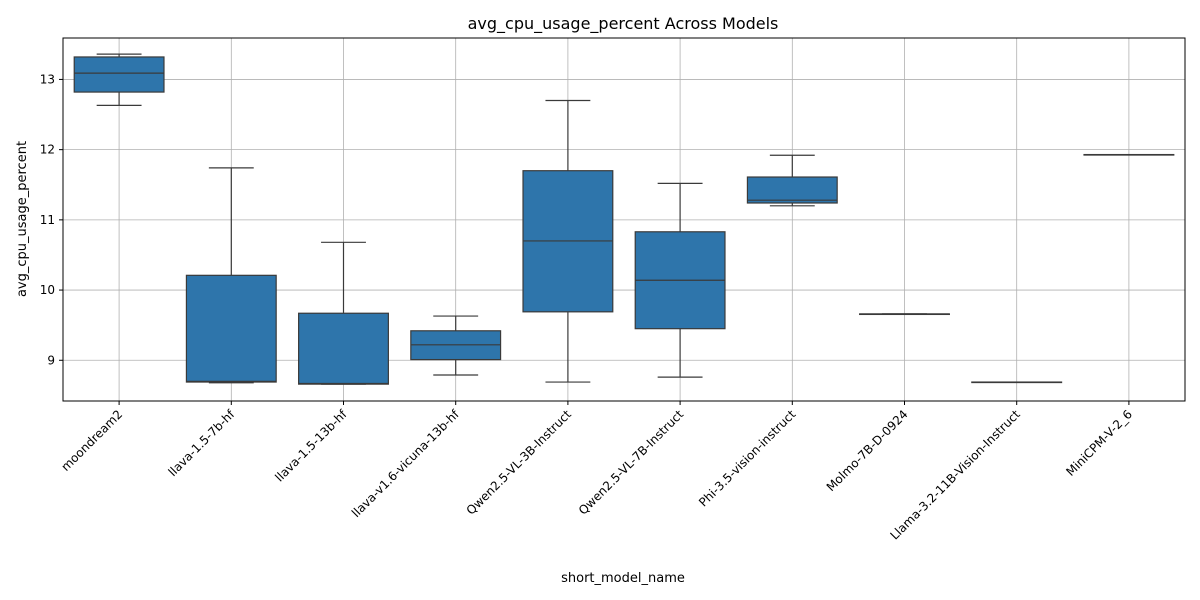  What do you see at coordinates (47, 79) in the screenshot?
I see `y-tick-label: 13` at bounding box center [47, 79].